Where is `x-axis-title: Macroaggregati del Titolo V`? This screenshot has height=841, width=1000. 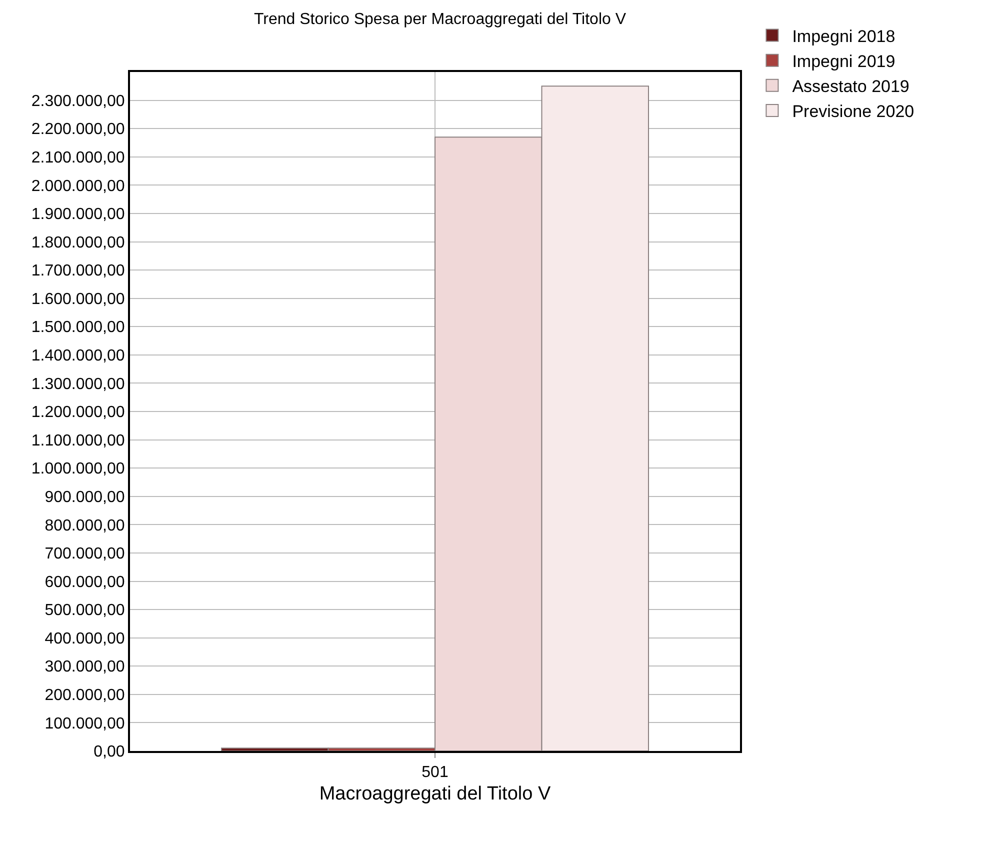 x-axis-title: Macroaggregati del Titolo V is located at coordinates (435, 794).